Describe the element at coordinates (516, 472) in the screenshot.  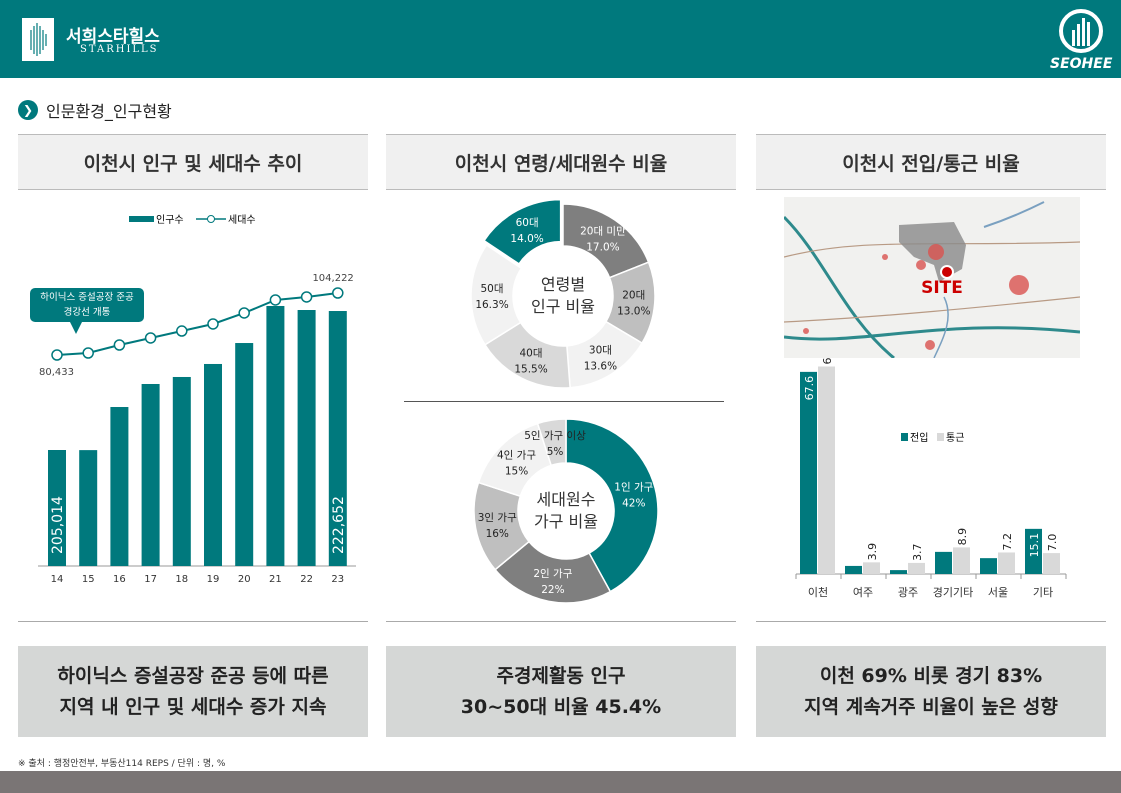
I see `slice-value-label: 15%` at that location.